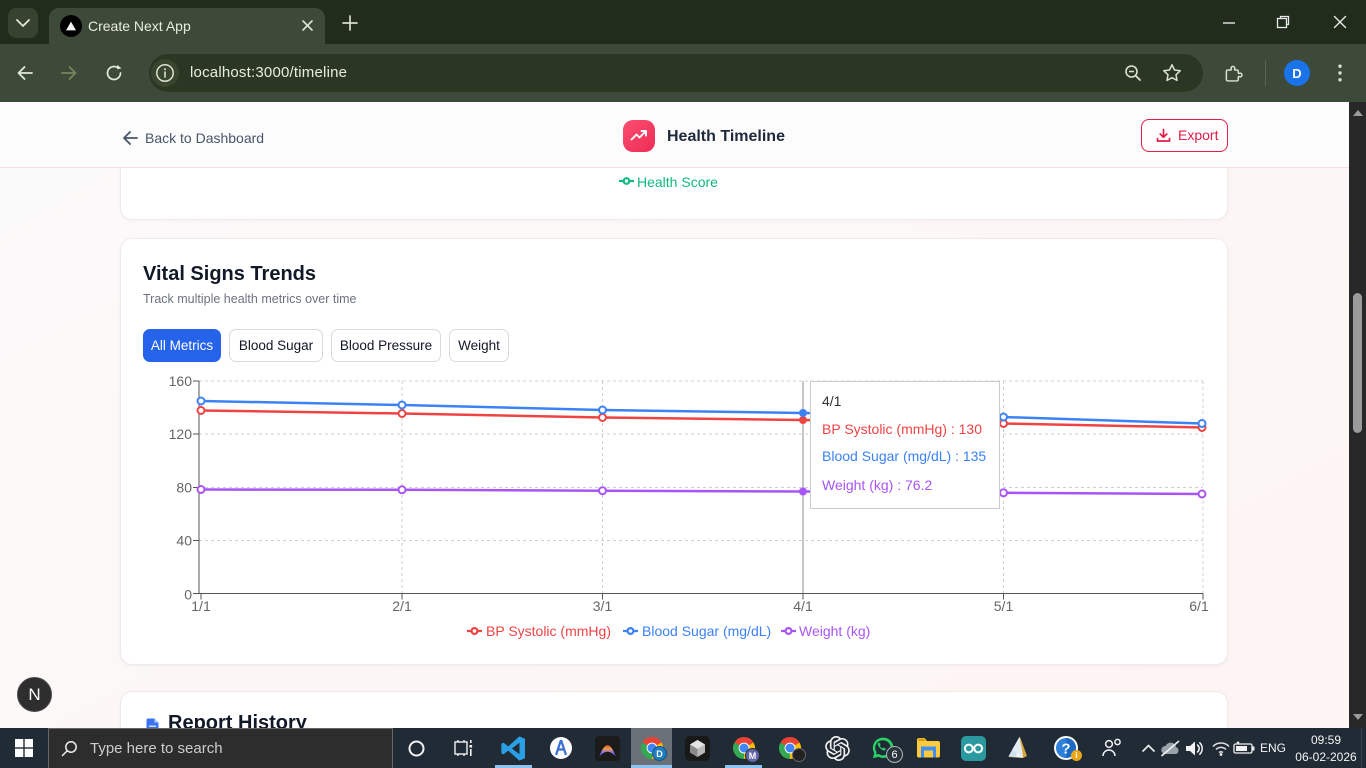  Describe the element at coordinates (603, 606) in the screenshot. I see `svg-text: 3/1` at that location.